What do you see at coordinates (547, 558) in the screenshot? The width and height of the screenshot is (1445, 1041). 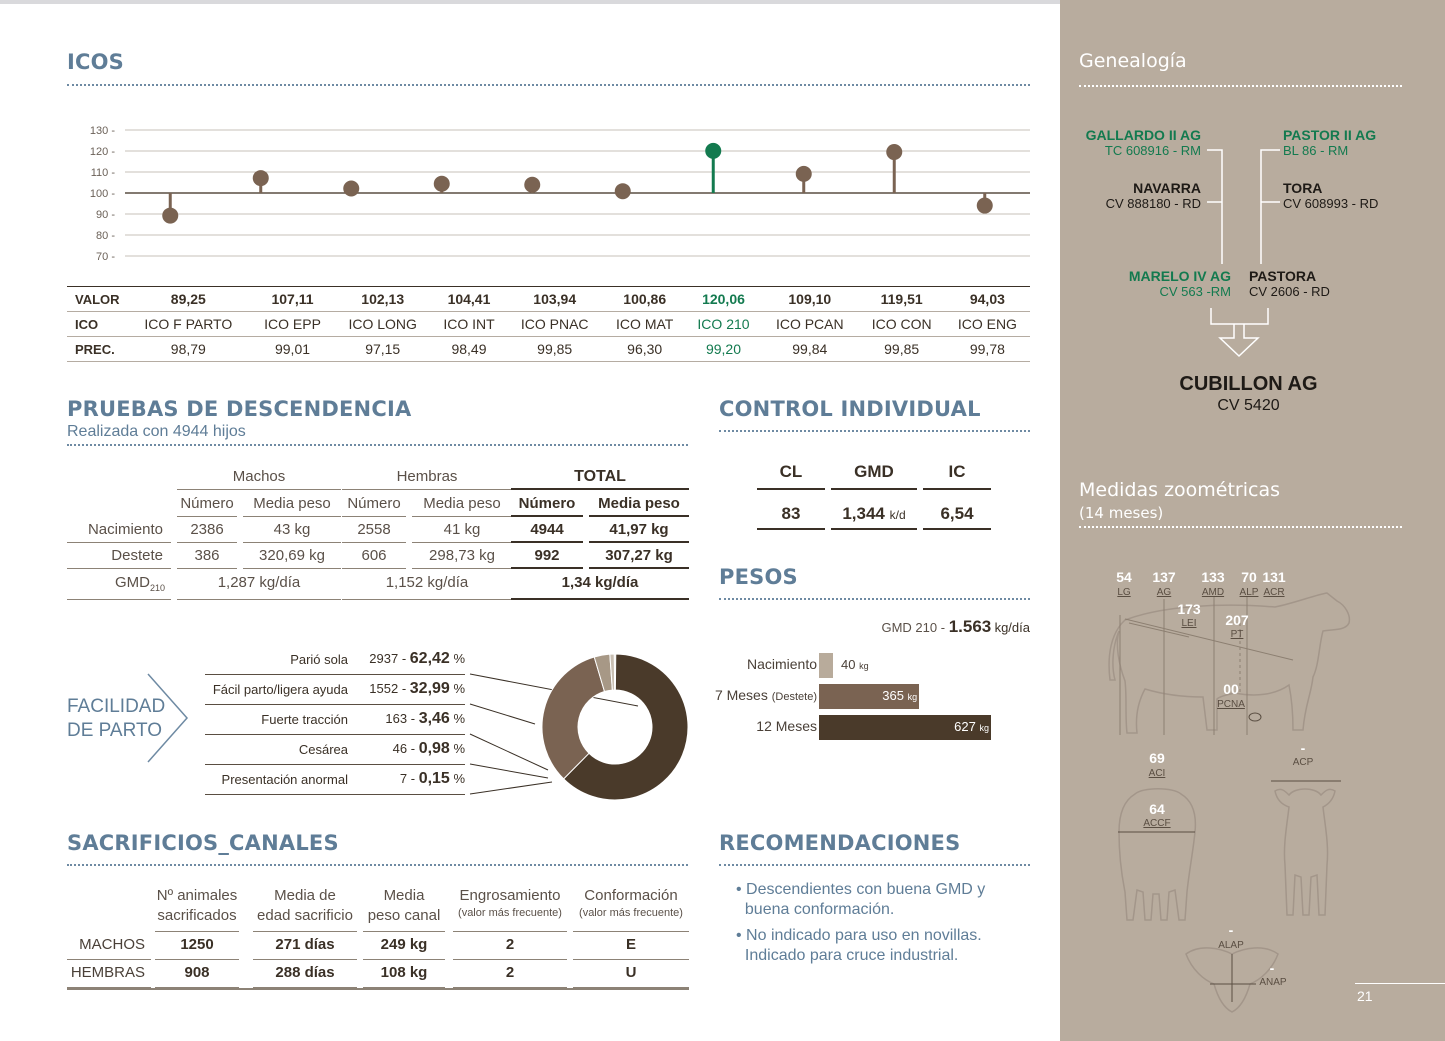 I see `cell: 992` at bounding box center [547, 558].